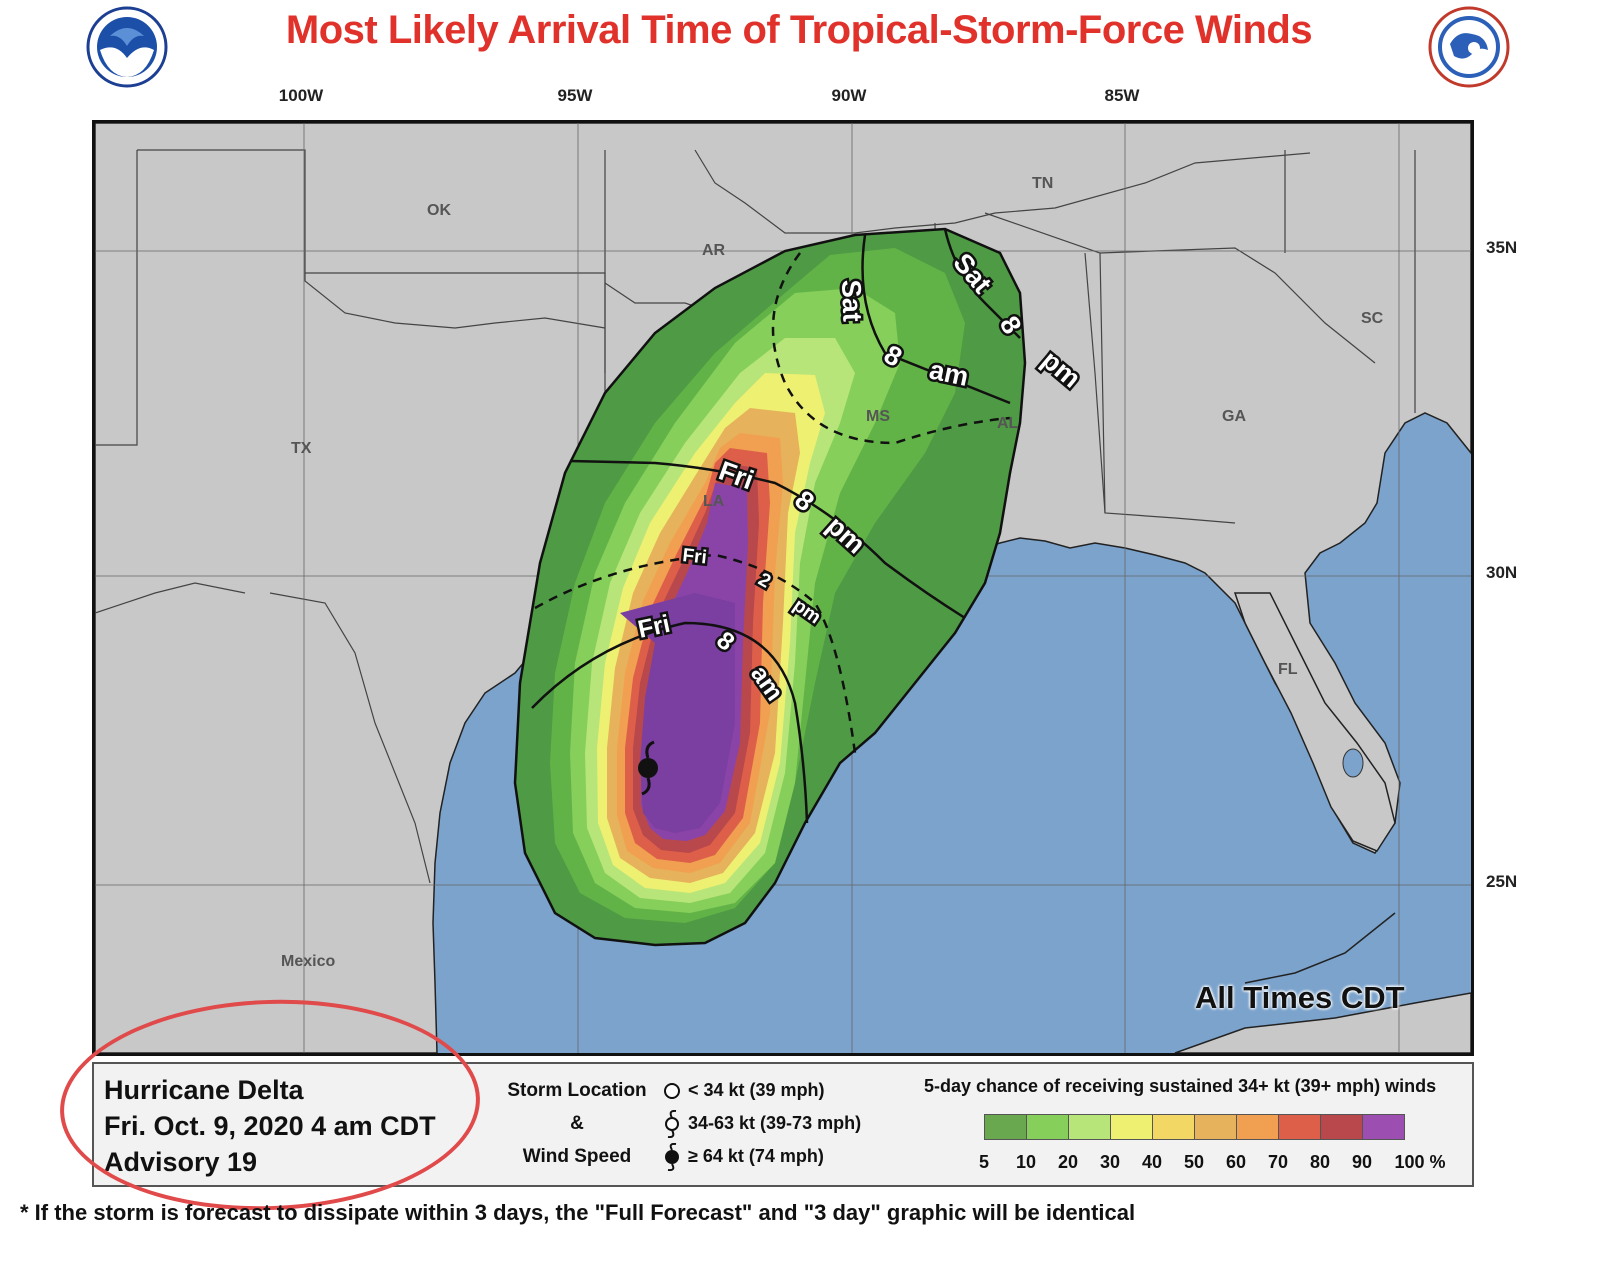 This screenshot has width=1598, height=1261. Describe the element at coordinates (1469, 47) in the screenshot. I see `nws-logo` at that location.